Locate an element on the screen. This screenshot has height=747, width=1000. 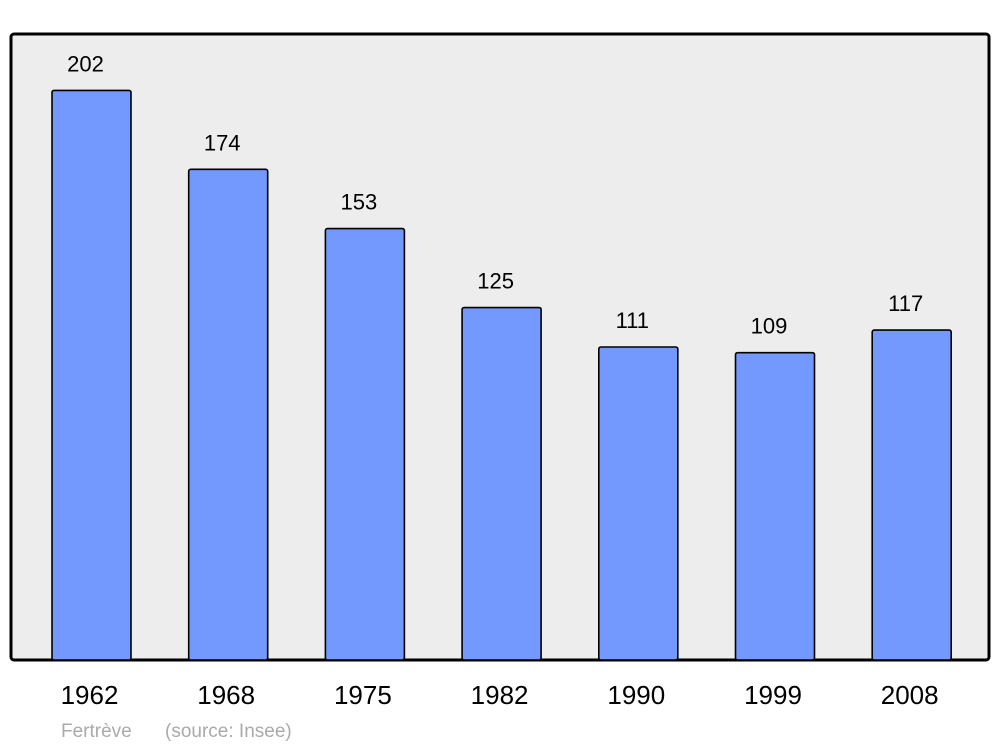
category-label: 1990 is located at coordinates (636, 695).